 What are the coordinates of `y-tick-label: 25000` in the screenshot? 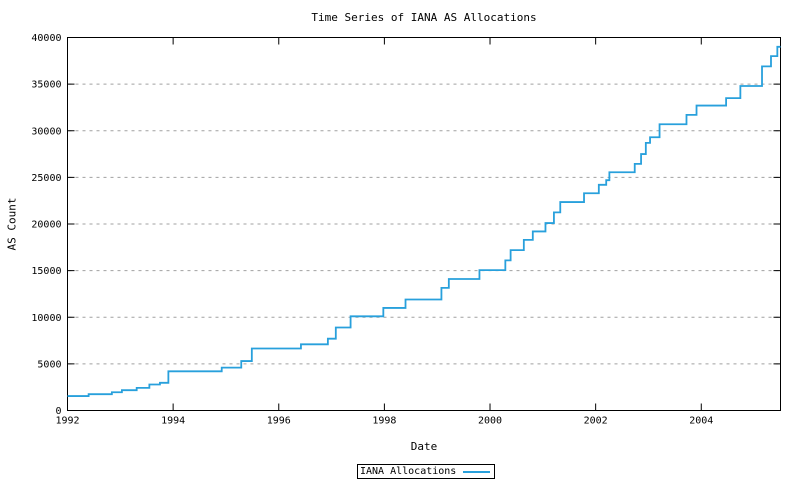 It's located at (46, 178).